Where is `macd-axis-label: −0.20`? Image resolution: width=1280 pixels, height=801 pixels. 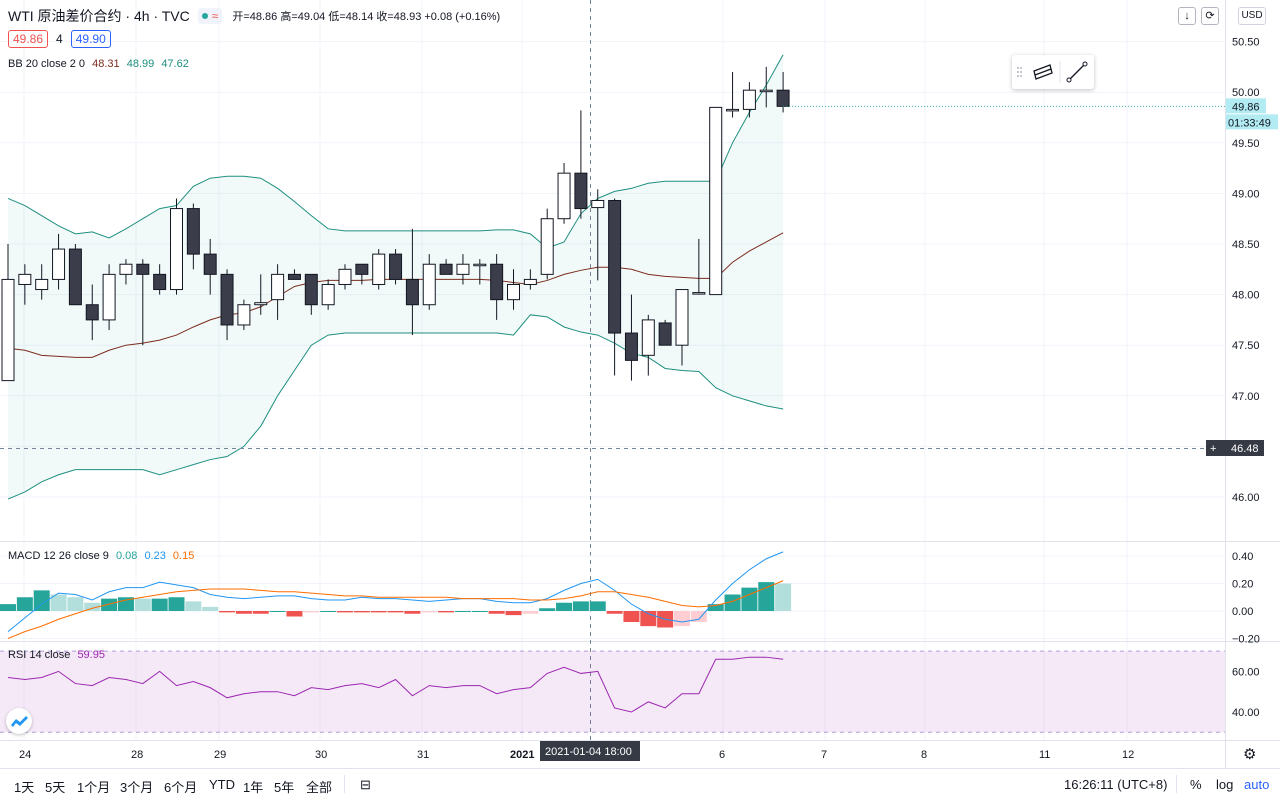 macd-axis-label: −0.20 is located at coordinates (1246, 640).